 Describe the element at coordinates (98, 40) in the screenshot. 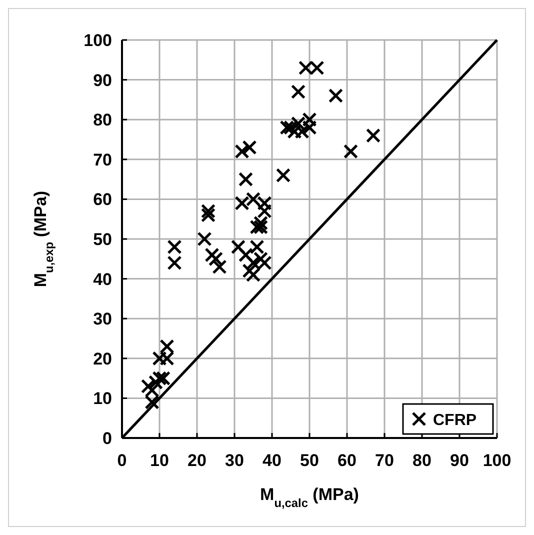

I see `y-tick-label: 100` at that location.